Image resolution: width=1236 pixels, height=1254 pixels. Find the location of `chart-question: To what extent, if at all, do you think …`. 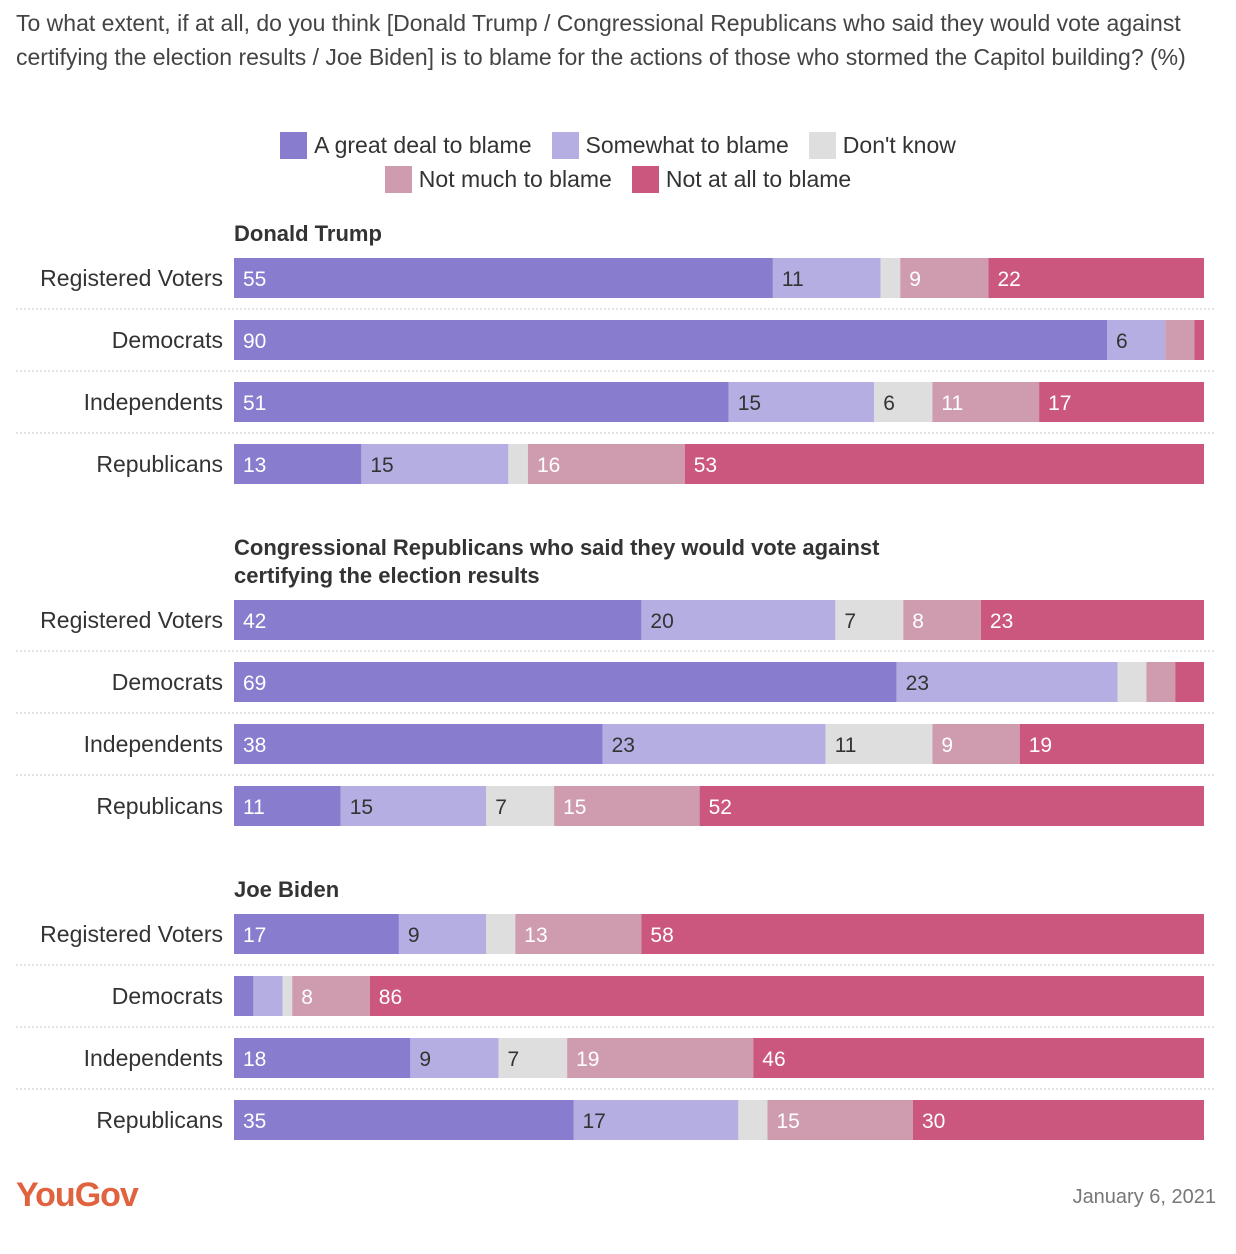

chart-question: To what extent, if at all, do you think … is located at coordinates (601, 40).